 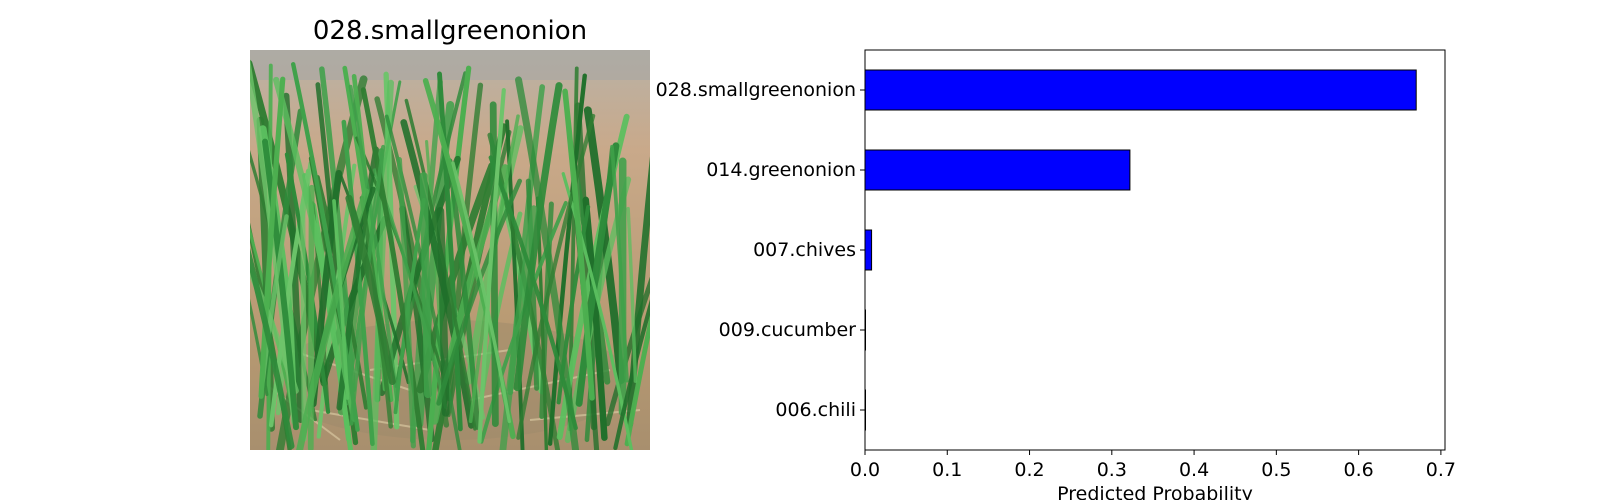 What do you see at coordinates (1140, 90) in the screenshot?
I see `bar-028.smallgreenonion` at bounding box center [1140, 90].